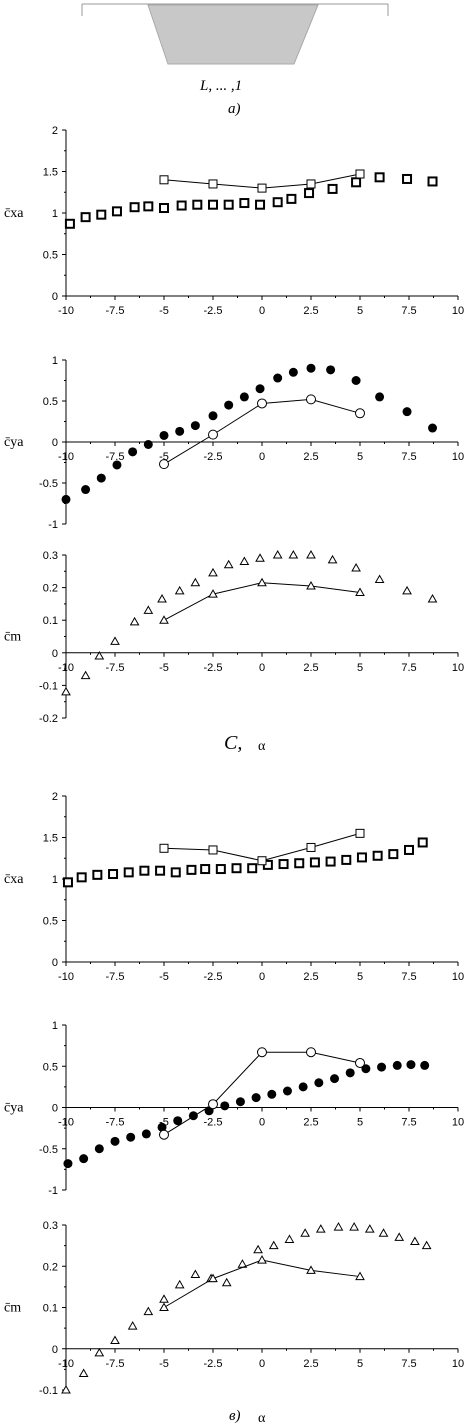 The image size is (469, 1426). Describe the element at coordinates (66, 1364) in the screenshot. I see `x-tick-label: -10` at that location.